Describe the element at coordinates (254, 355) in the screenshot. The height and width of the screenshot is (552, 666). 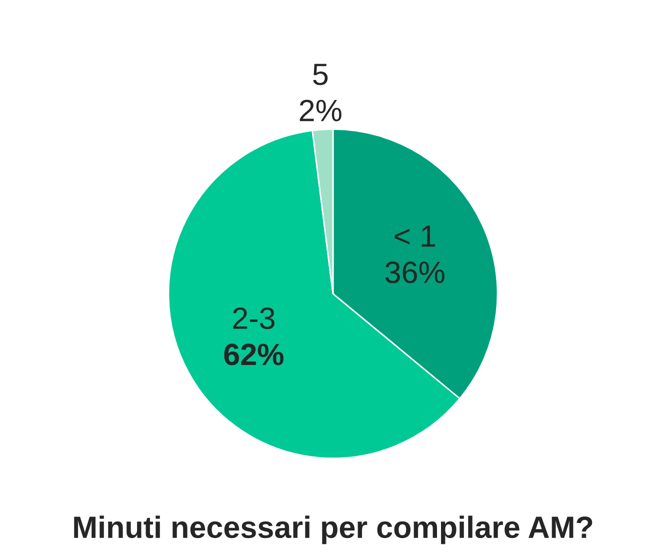
I see `data-label: 62%` at that location.